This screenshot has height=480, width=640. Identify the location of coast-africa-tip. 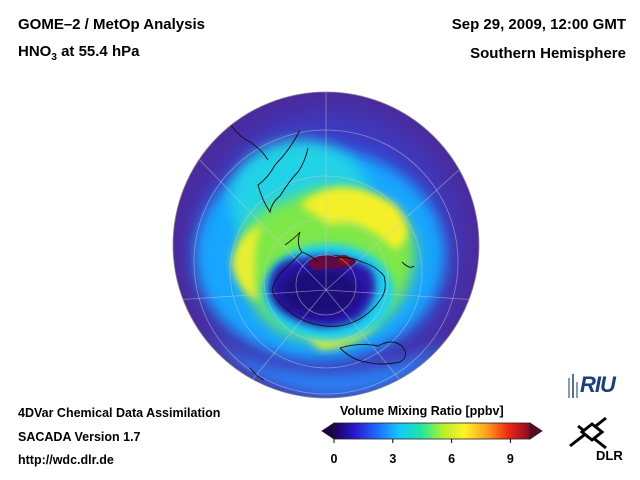
(248, 140).